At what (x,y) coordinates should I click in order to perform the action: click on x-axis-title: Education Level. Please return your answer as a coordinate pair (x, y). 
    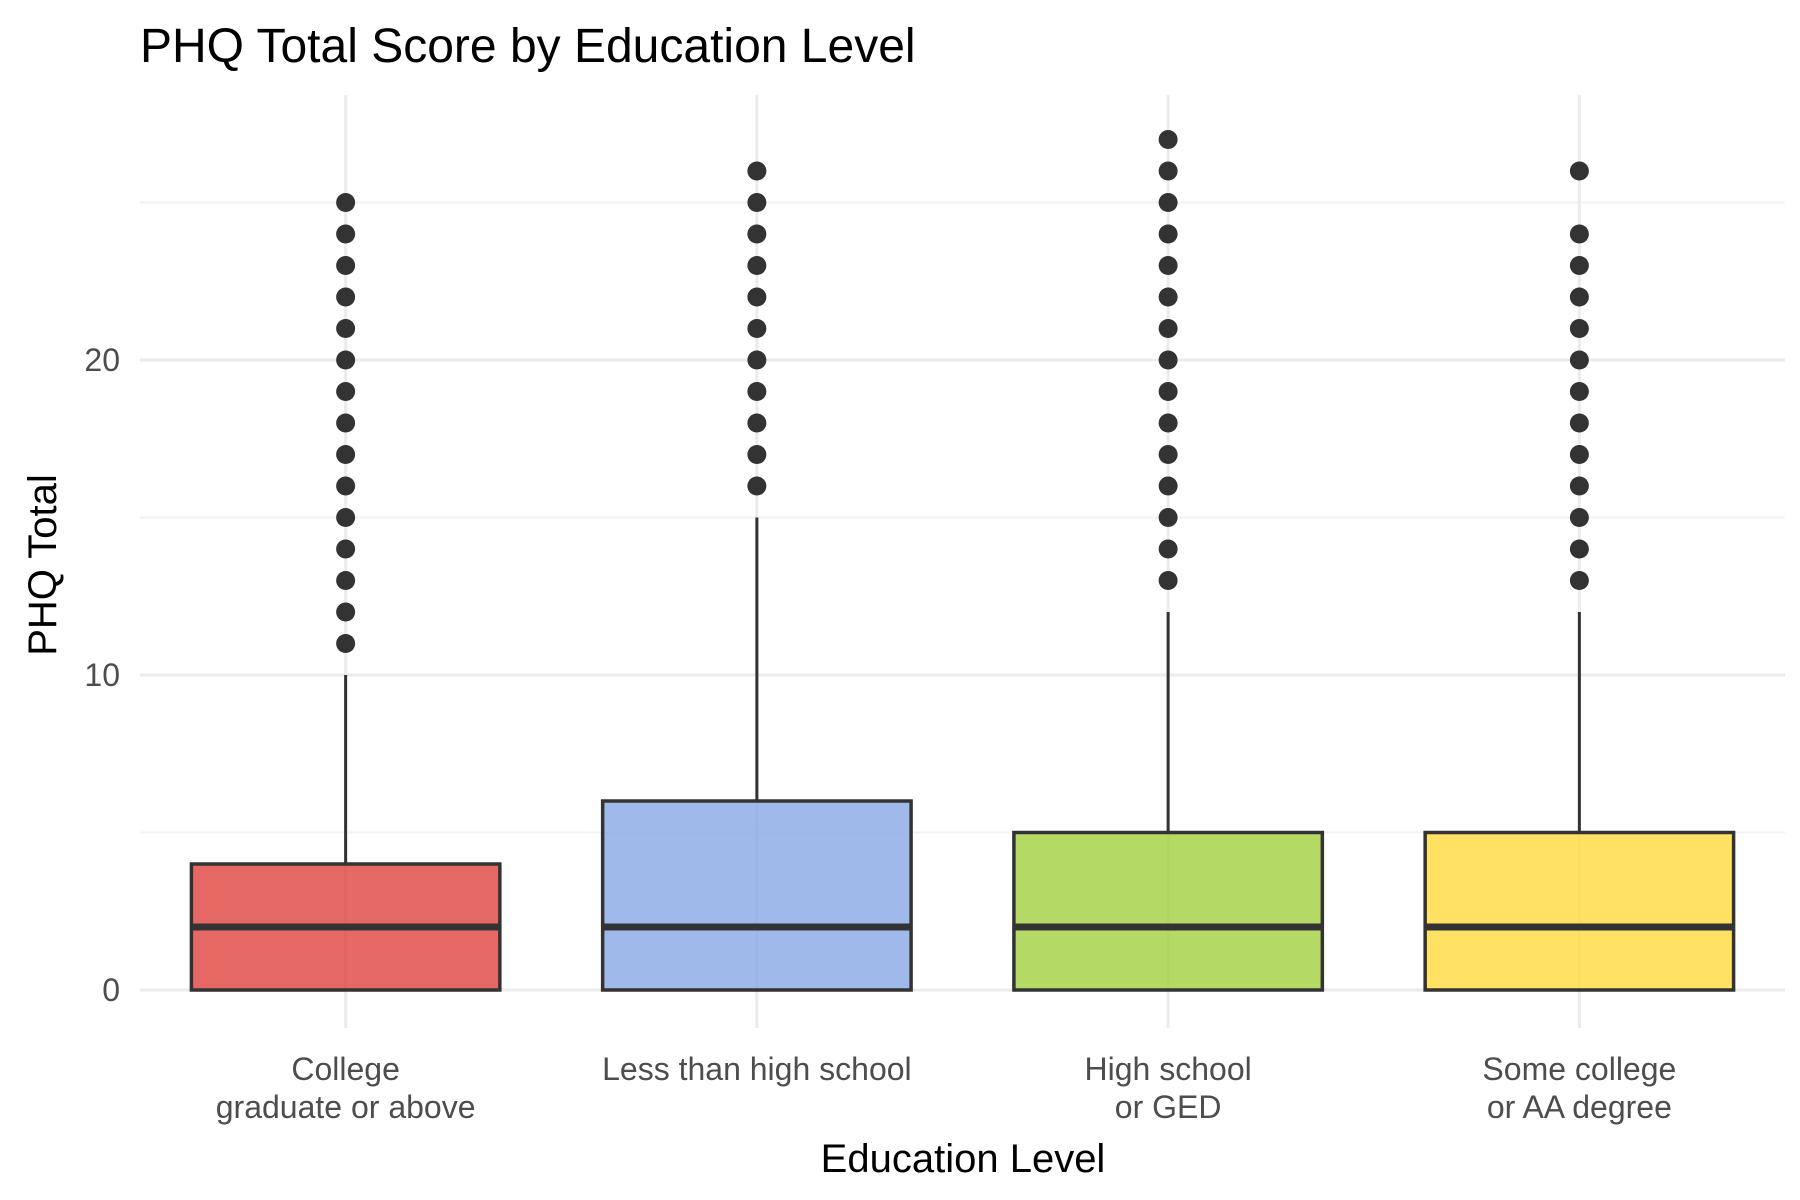
    Looking at the image, I should click on (963, 1159).